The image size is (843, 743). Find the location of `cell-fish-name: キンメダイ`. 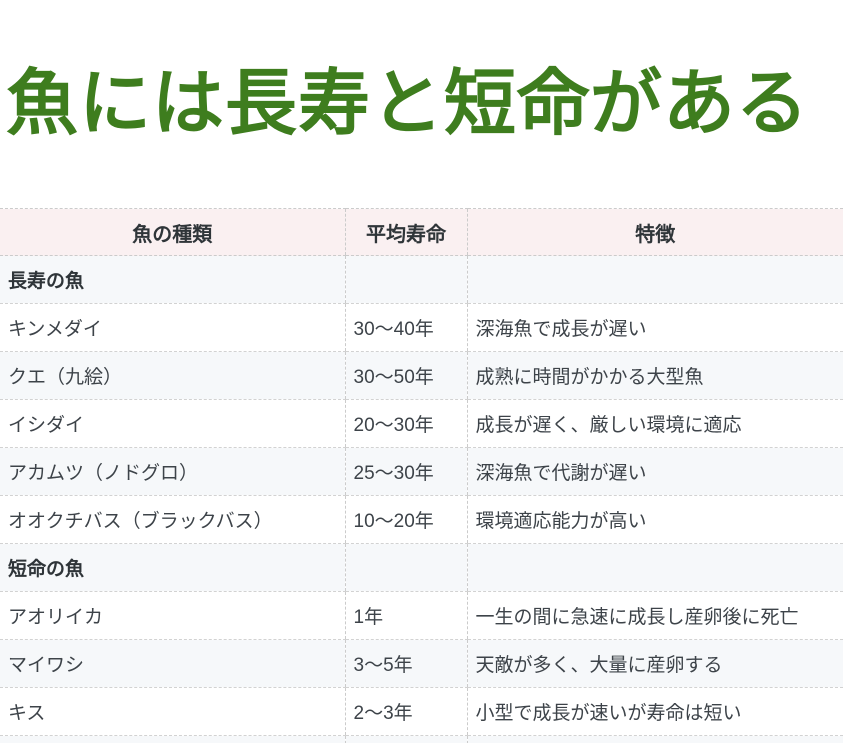

cell-fish-name: キンメダイ is located at coordinates (172, 328).